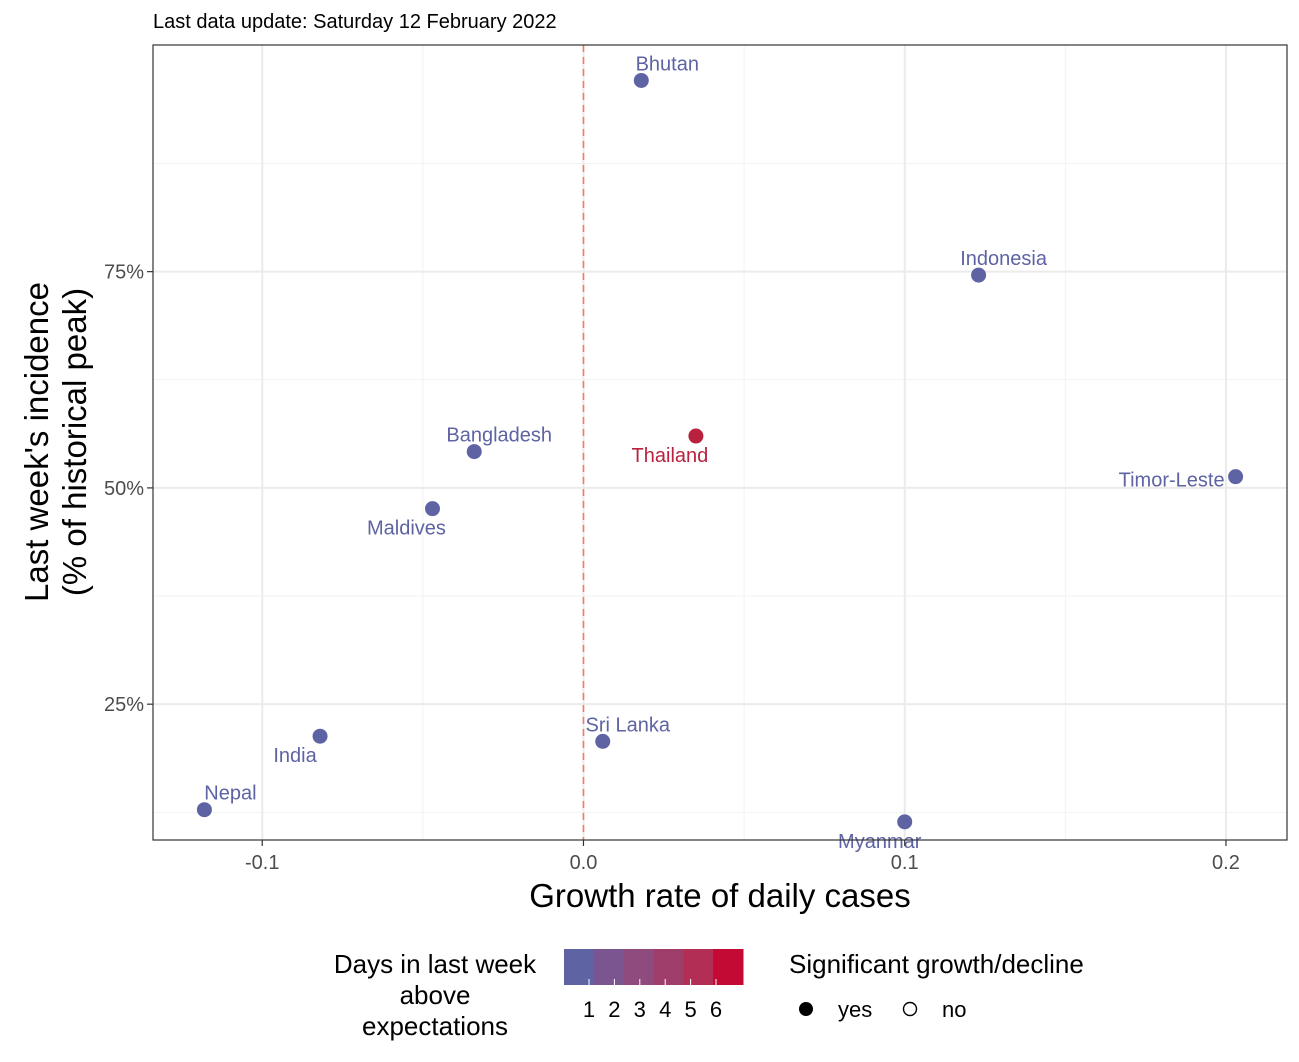  Describe the element at coordinates (230, 794) in the screenshot. I see `point-label-nepal: Nepal` at that location.